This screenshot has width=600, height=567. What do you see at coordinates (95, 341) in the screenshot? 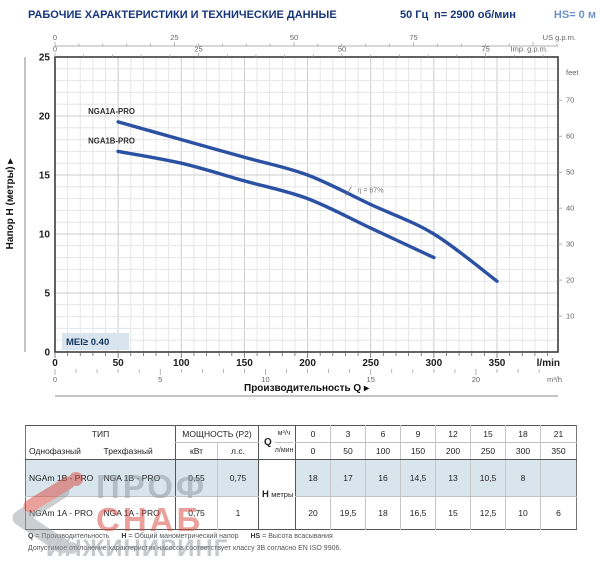
I see `mei-badge: MEI≥ 0.40` at bounding box center [95, 341].